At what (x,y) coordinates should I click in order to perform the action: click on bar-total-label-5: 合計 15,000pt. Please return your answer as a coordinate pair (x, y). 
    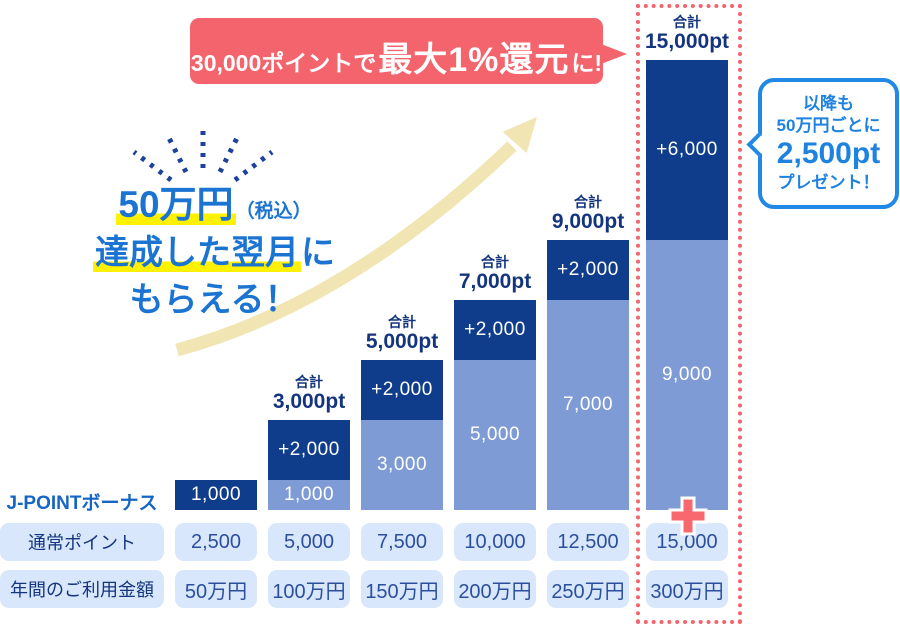
    Looking at the image, I should click on (687, 34).